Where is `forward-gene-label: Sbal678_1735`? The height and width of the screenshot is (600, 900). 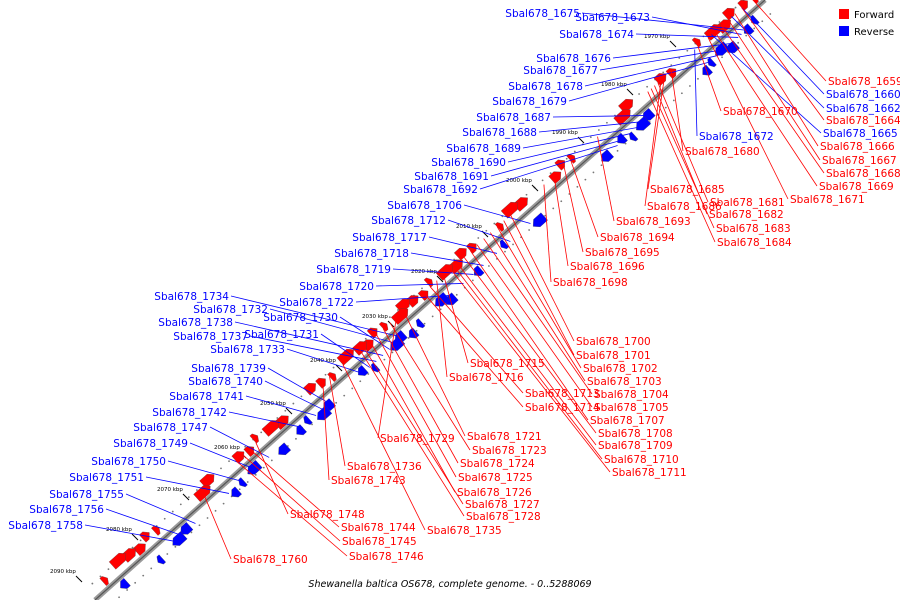
forward-gene-label: Sbal678_1735 is located at coordinates (464, 531).